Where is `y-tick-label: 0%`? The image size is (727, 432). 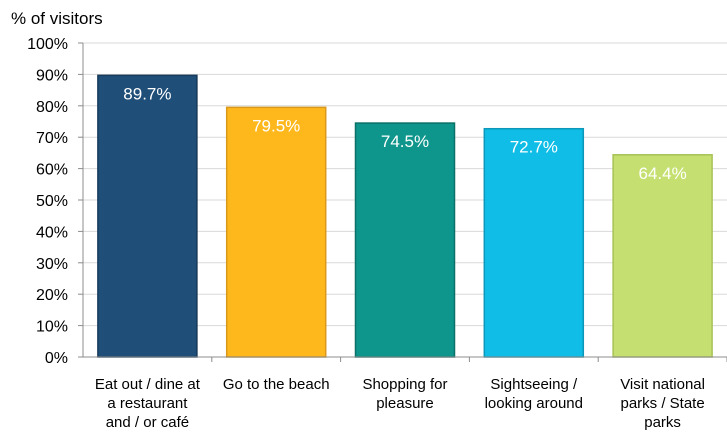 y-tick-label: 0% is located at coordinates (56, 358).